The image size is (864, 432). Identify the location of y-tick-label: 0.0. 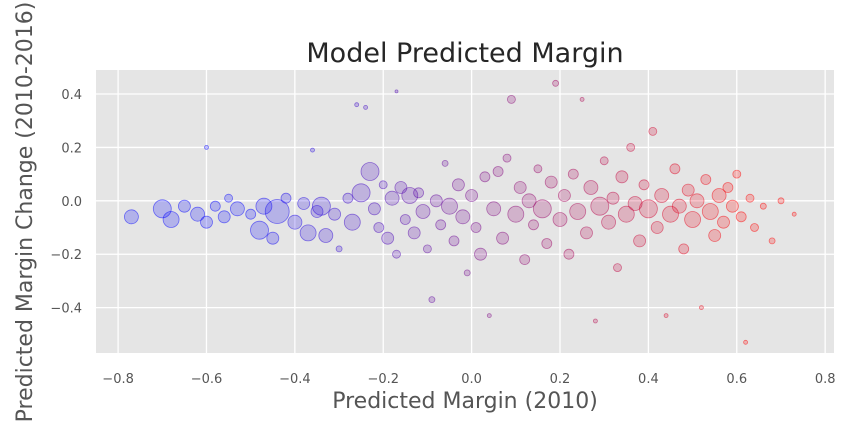
(71, 202).